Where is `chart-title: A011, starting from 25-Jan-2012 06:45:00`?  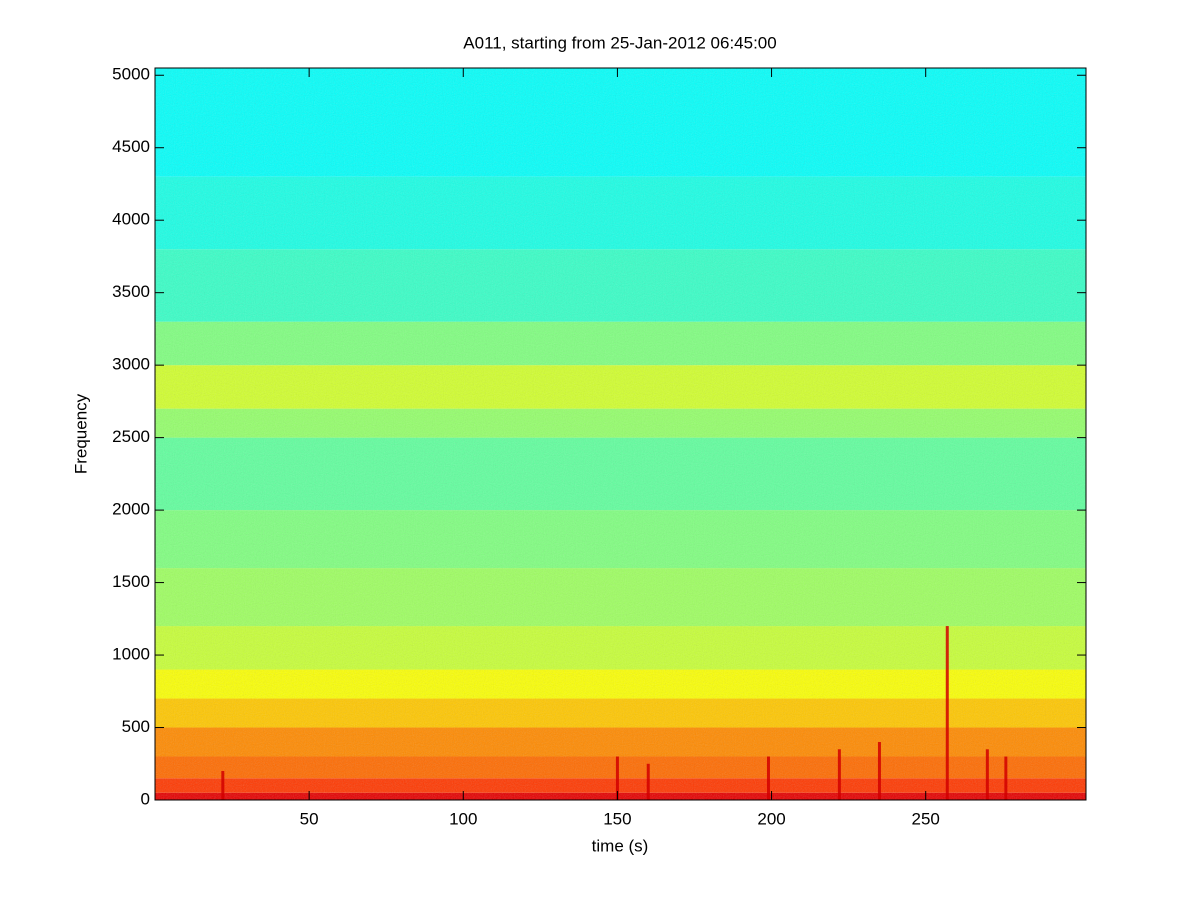
chart-title: A011, starting from 25-Jan-2012 06:45:00 is located at coordinates (619, 42).